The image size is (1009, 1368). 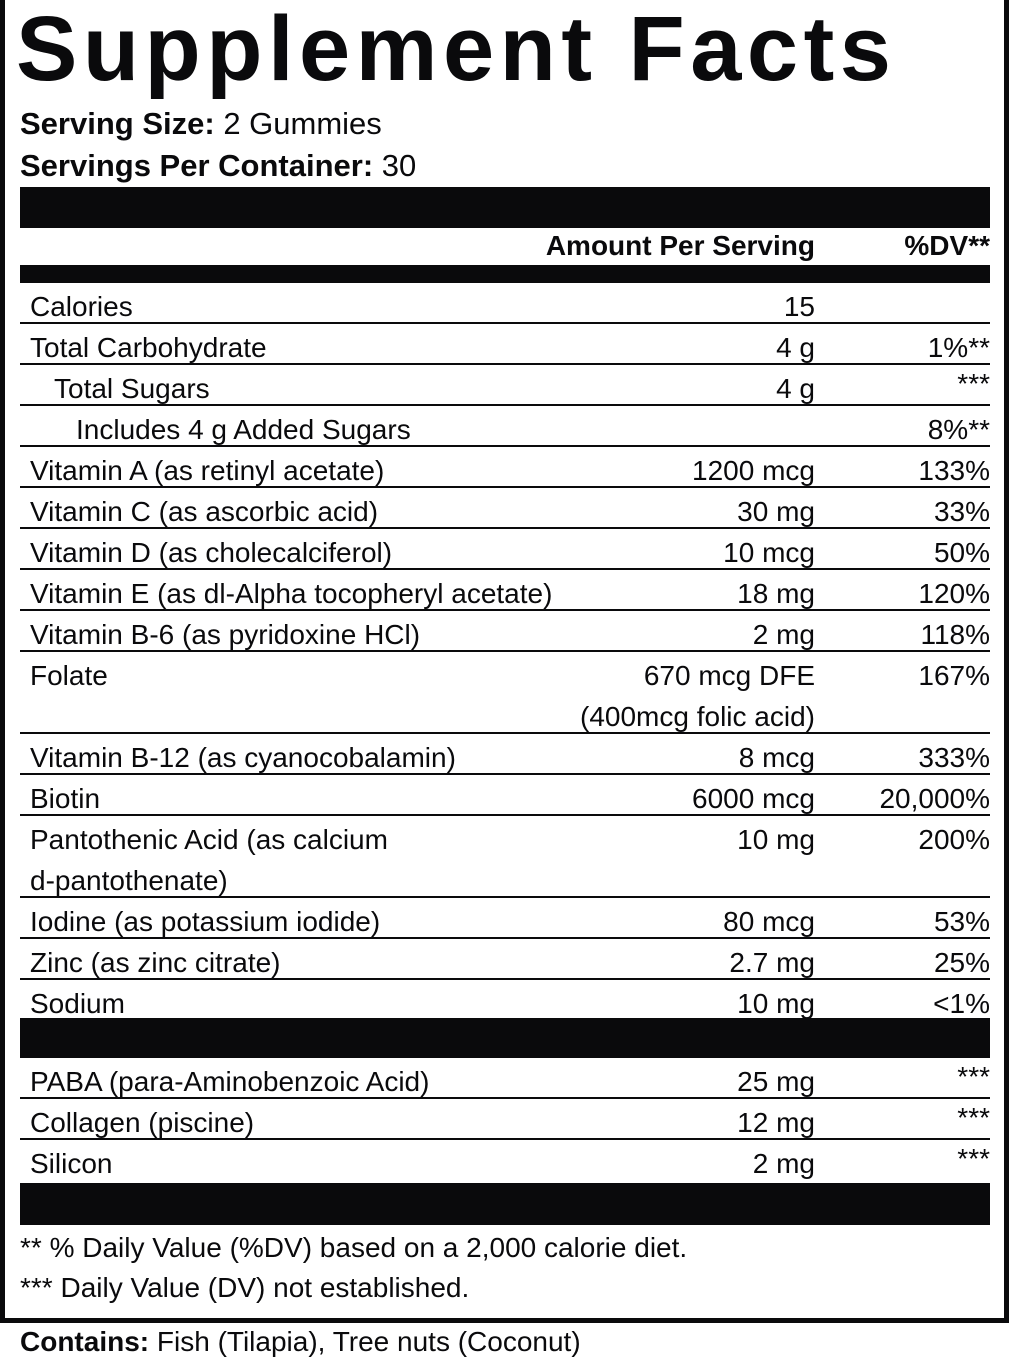 What do you see at coordinates (205, 921) in the screenshot?
I see `nutrient-name: Iodine (as potassium iodide)` at bounding box center [205, 921].